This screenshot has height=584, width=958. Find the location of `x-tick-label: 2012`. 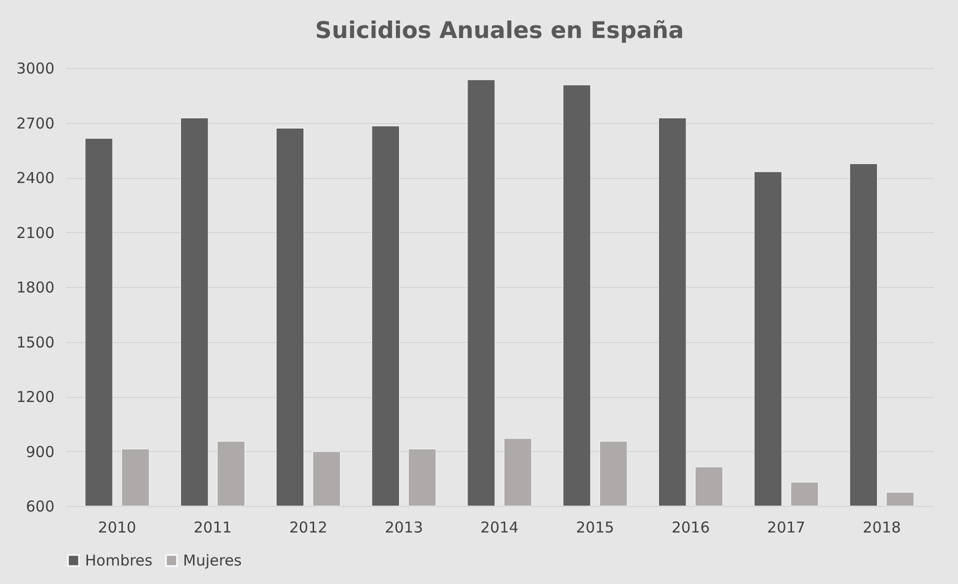

x-tick-label: 2012 is located at coordinates (308, 527).